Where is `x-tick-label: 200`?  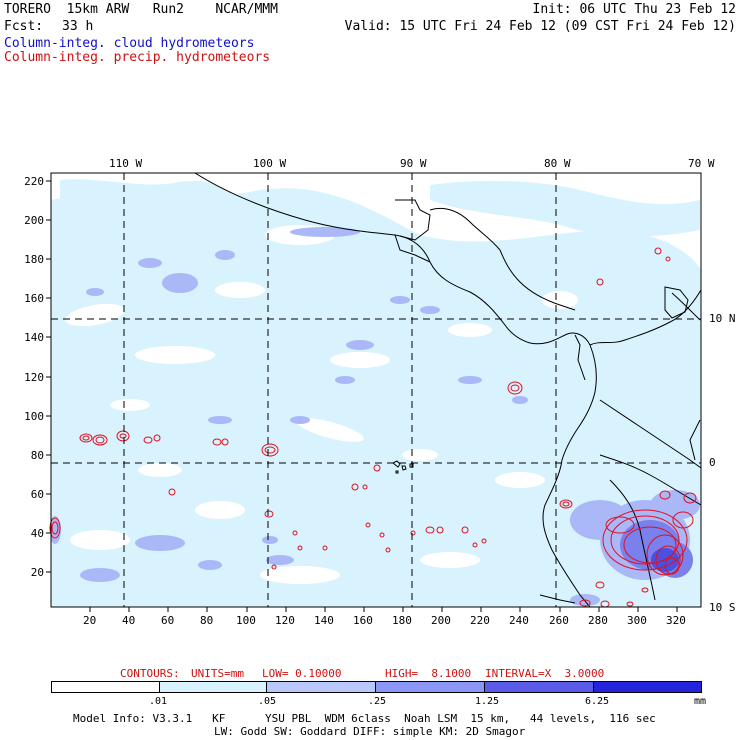 x-tick-label: 200 is located at coordinates (441, 620).